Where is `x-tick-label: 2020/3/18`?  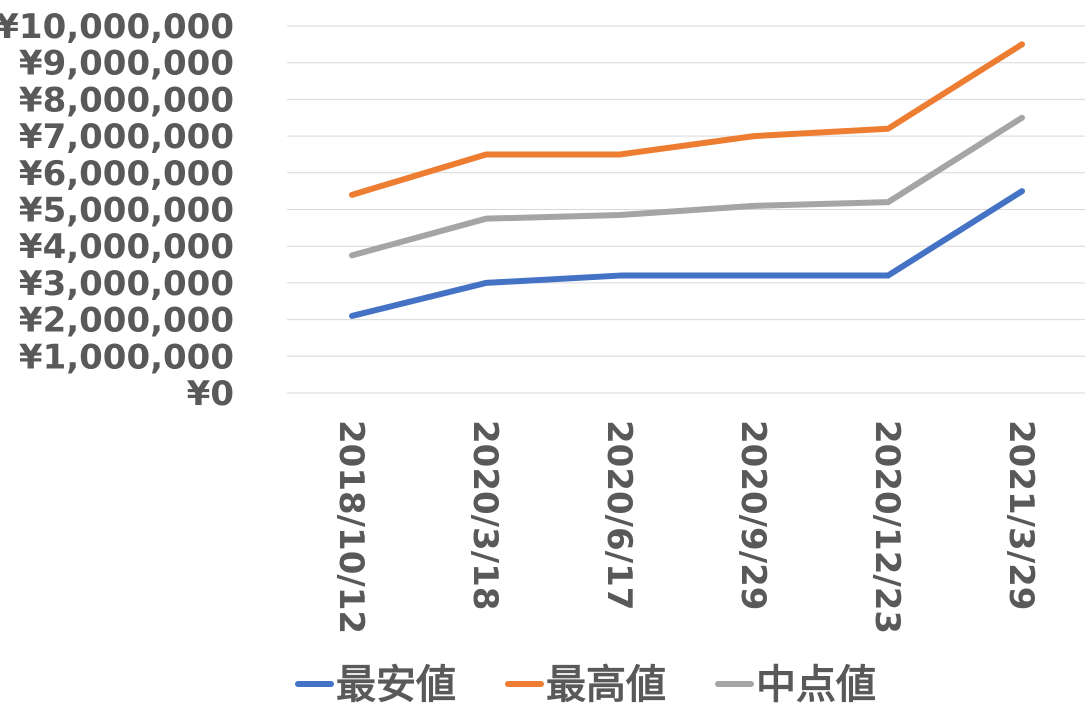
x-tick-label: 2020/3/18 is located at coordinates (485, 515).